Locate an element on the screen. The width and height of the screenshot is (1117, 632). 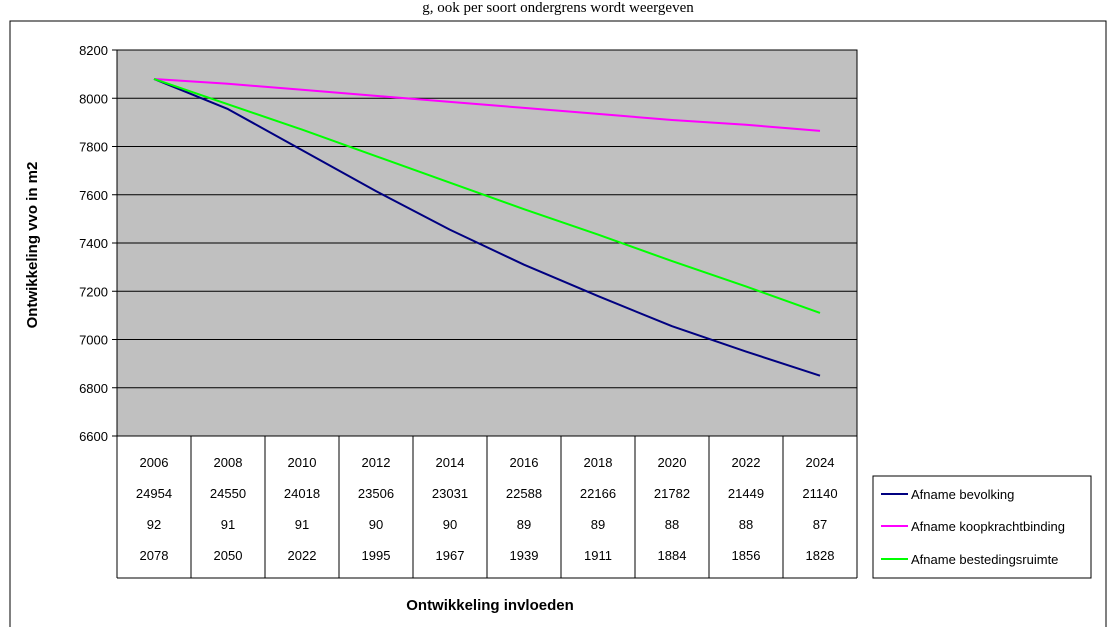
y-axis: 6600 6800 7000 7200 7400 7600 7800 8000 8200 is located at coordinates (98, 243).